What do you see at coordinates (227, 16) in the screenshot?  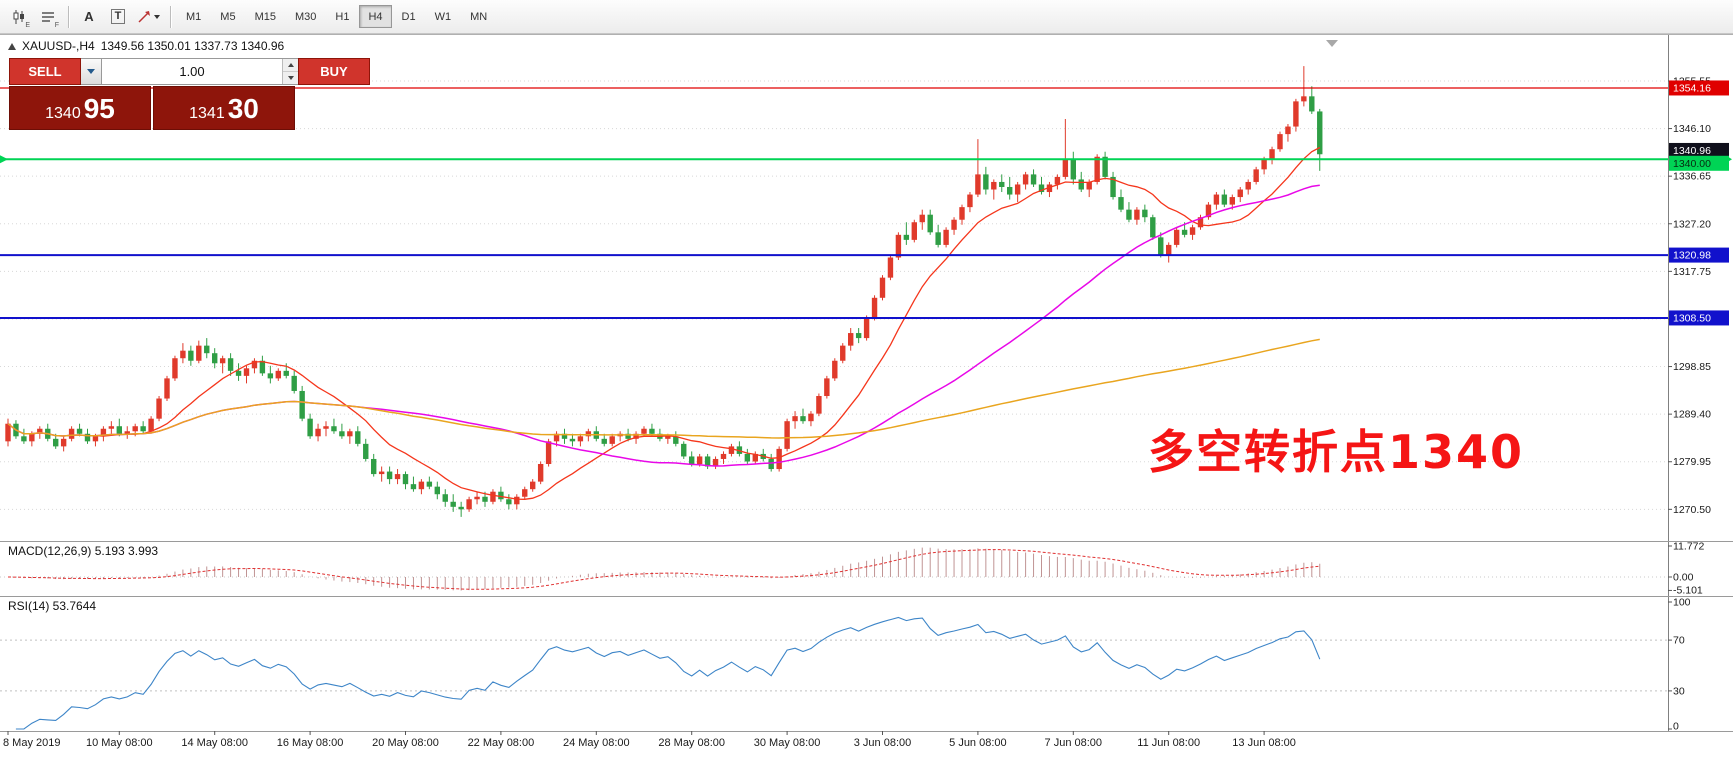 I see `tf-button-m5: M5` at bounding box center [227, 16].